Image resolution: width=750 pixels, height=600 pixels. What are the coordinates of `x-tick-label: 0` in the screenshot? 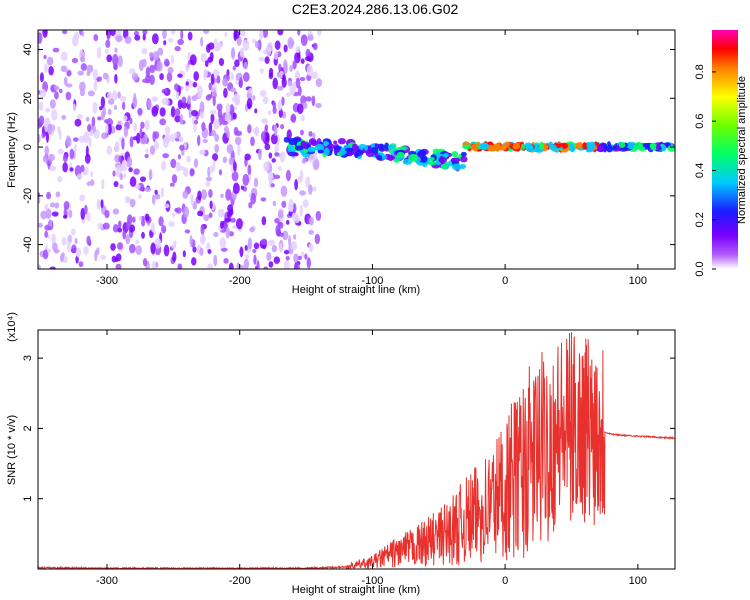 It's located at (505, 581).